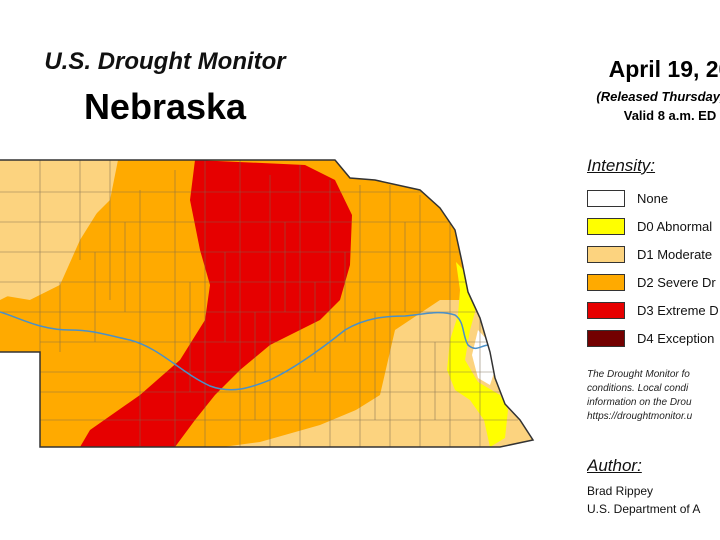  Describe the element at coordinates (477, 354) in the screenshot. I see `d0-abnormal-area` at that location.